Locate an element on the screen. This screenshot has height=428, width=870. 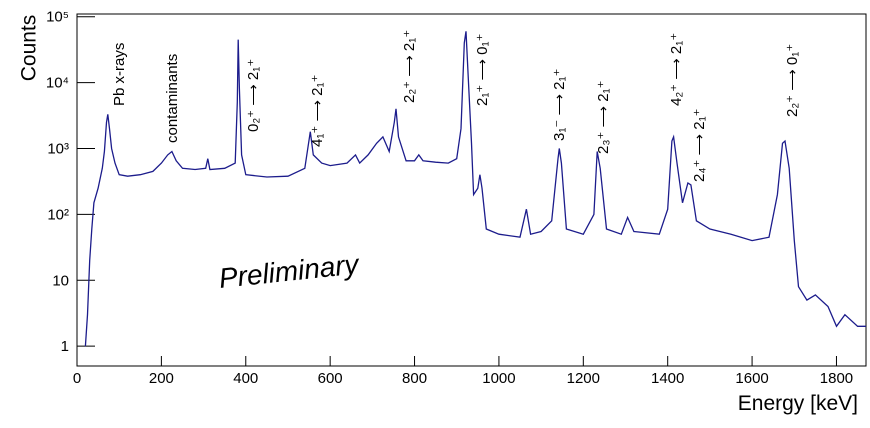
peak-label: 2₁⁺ ⟶ 0₁⁺ is located at coordinates (482, 70).